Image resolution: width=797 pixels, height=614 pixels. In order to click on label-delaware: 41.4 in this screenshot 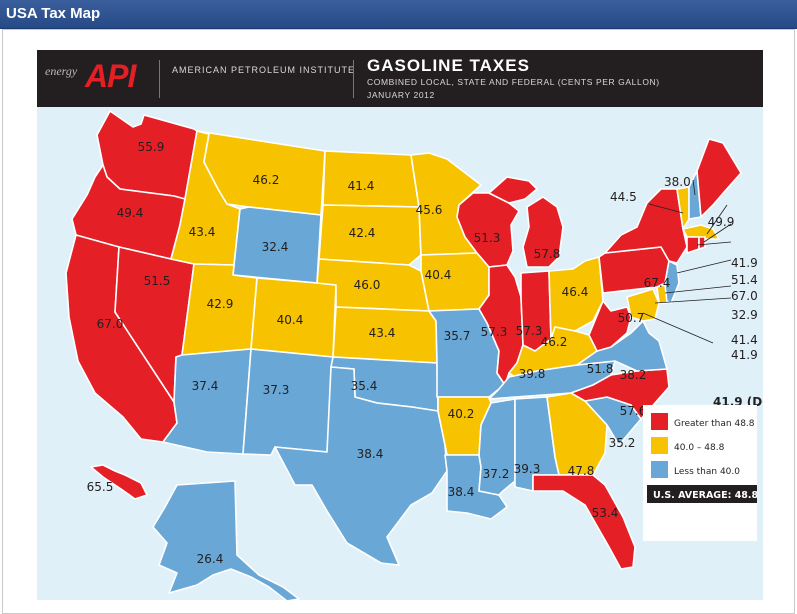, I will do `click(744, 340)`.